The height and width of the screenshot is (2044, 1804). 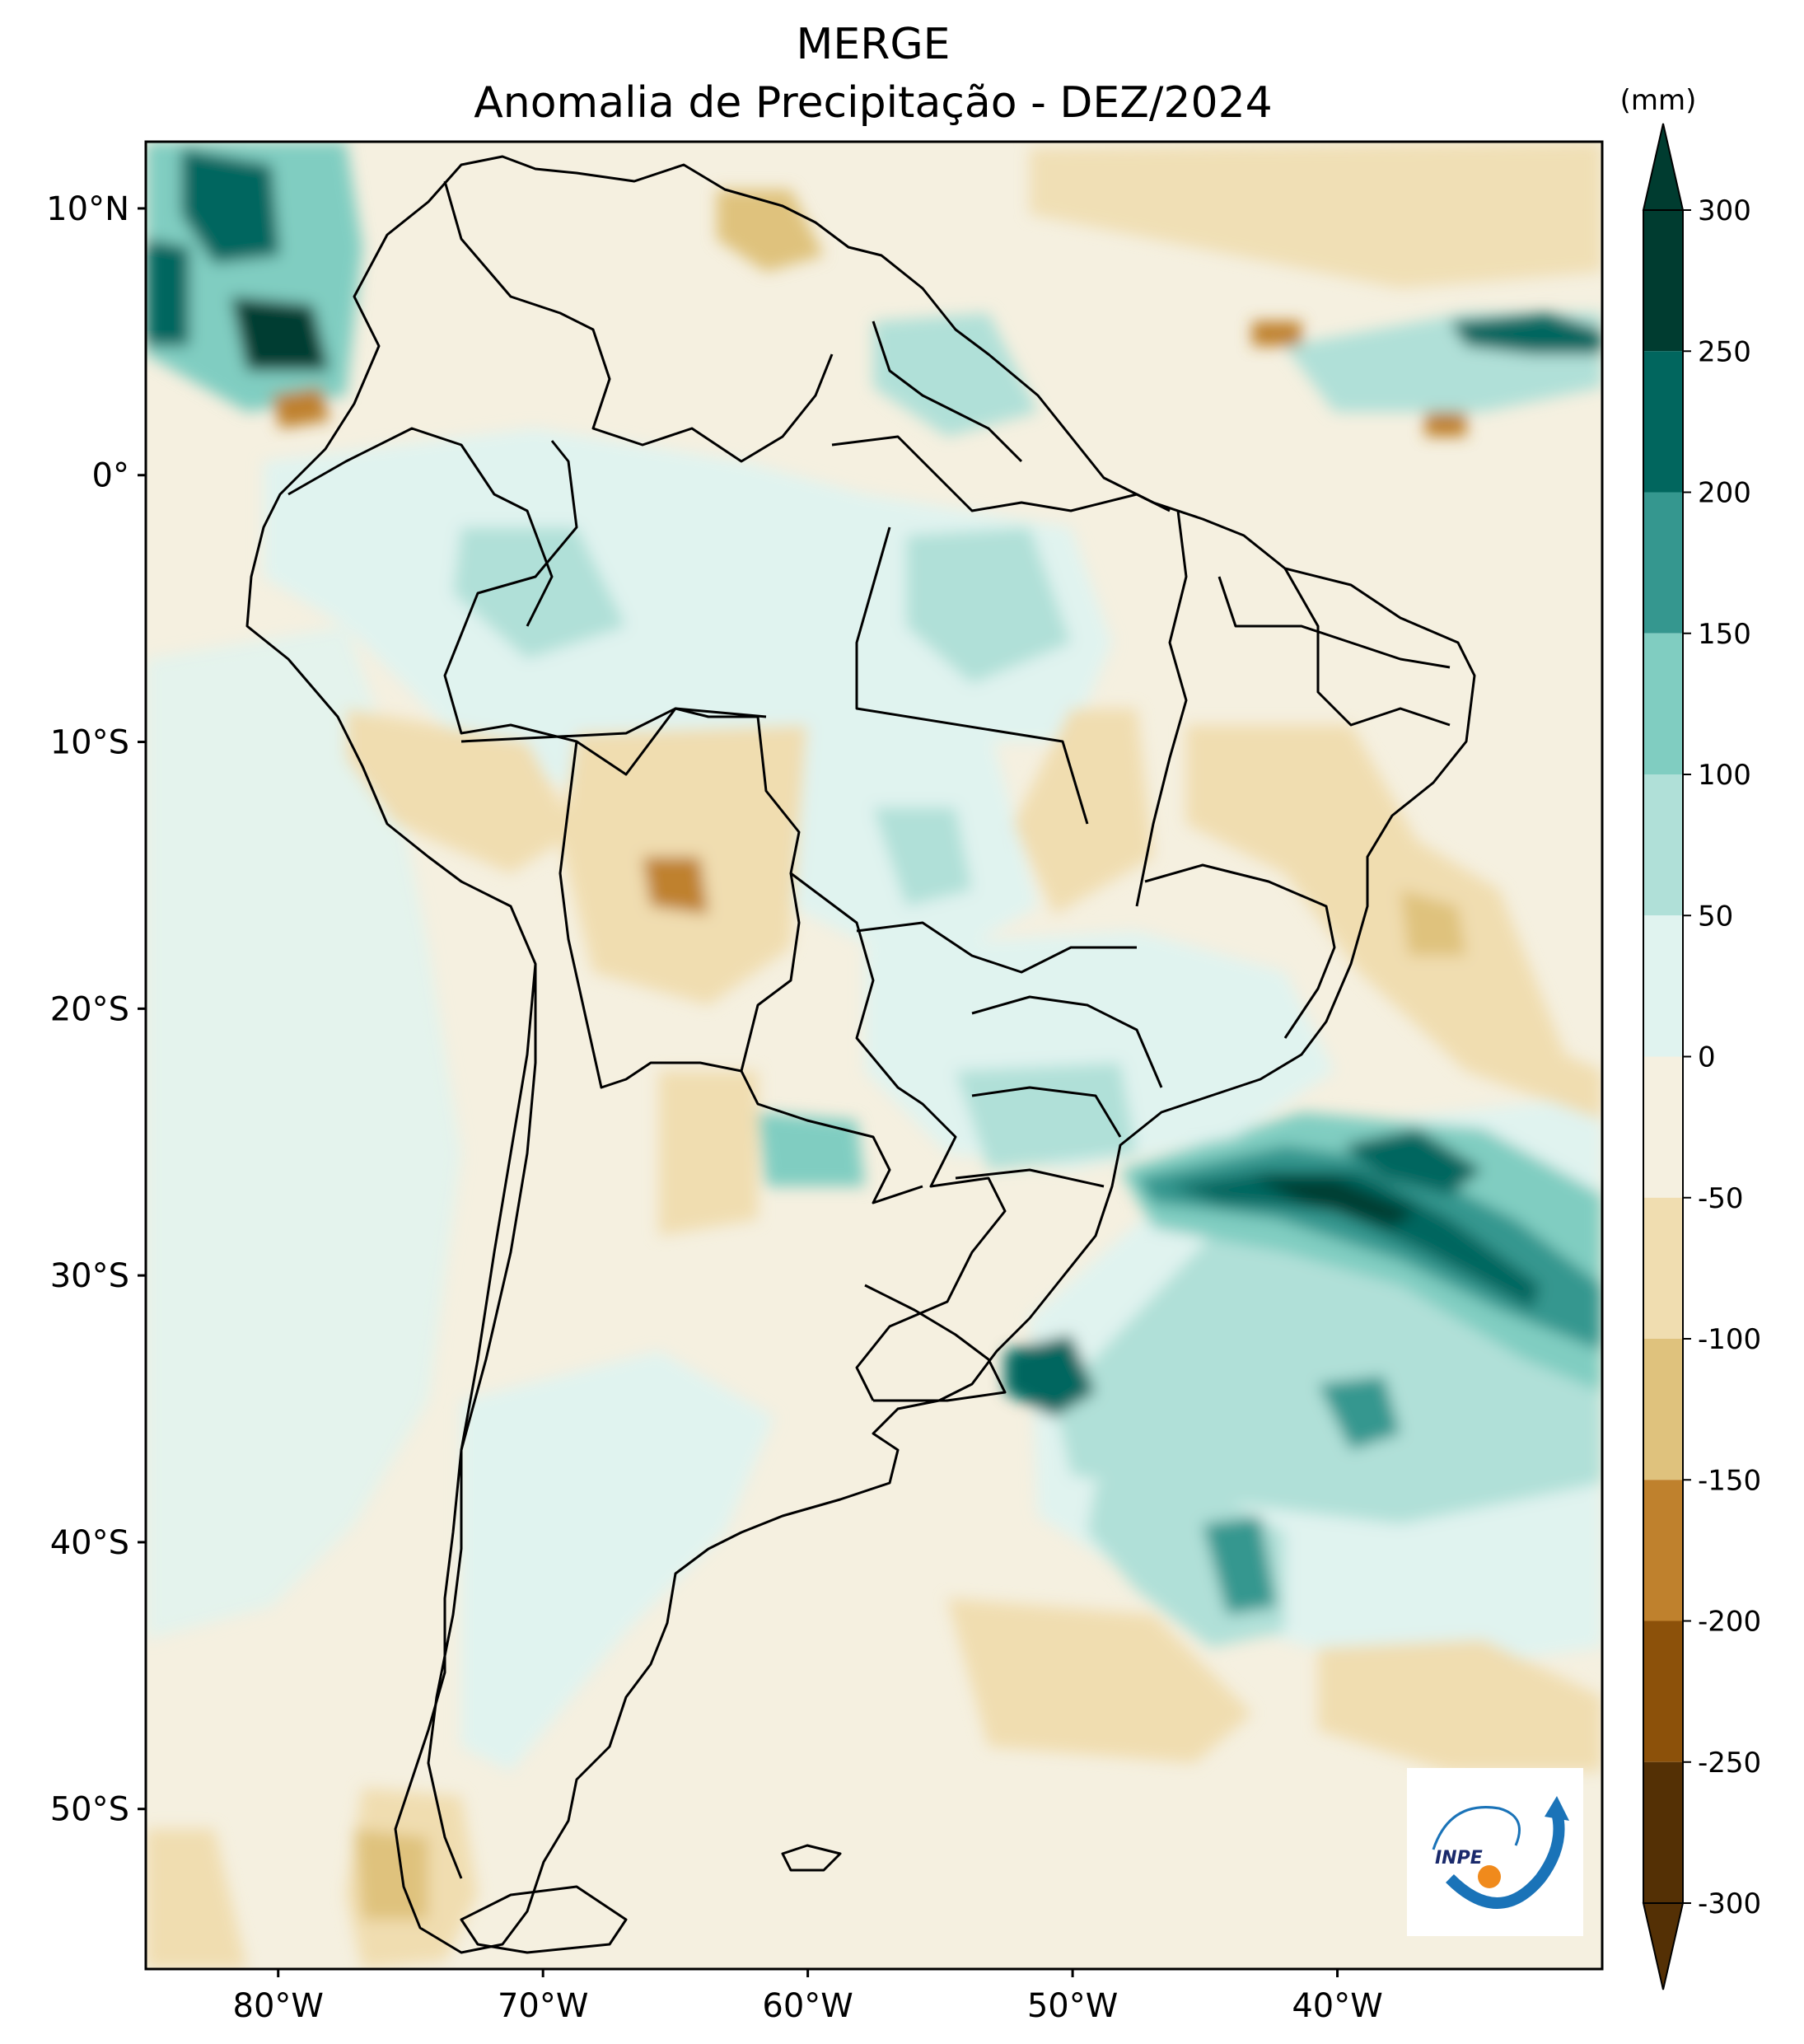 What do you see at coordinates (1724, 210) in the screenshot?
I see `colorbar-tick-label: 300` at bounding box center [1724, 210].